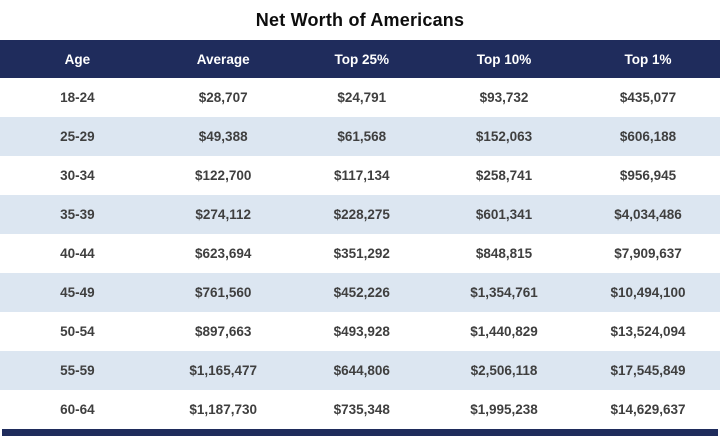 This screenshot has height=436, width=720. What do you see at coordinates (77, 136) in the screenshot?
I see `age-cell: 25-29` at bounding box center [77, 136].